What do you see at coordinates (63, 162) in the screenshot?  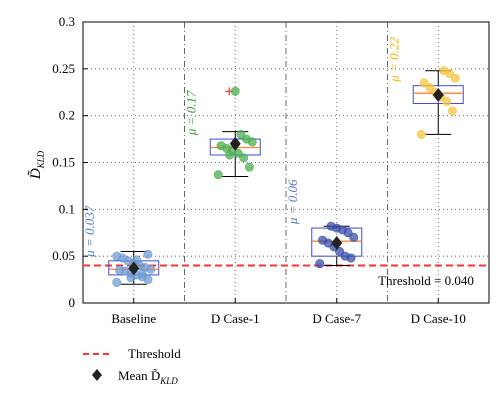 I see `y-tick-label: 0.15` at bounding box center [63, 162].